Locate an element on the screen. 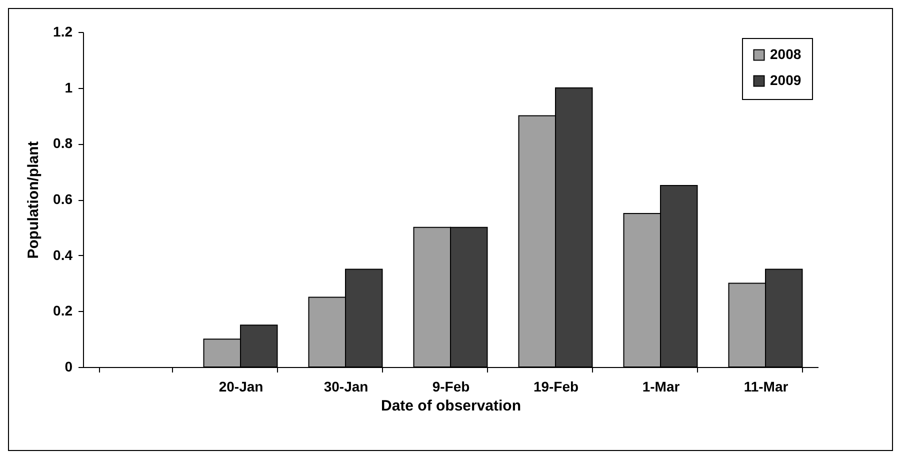  legend-label: 2009 is located at coordinates (786, 80).